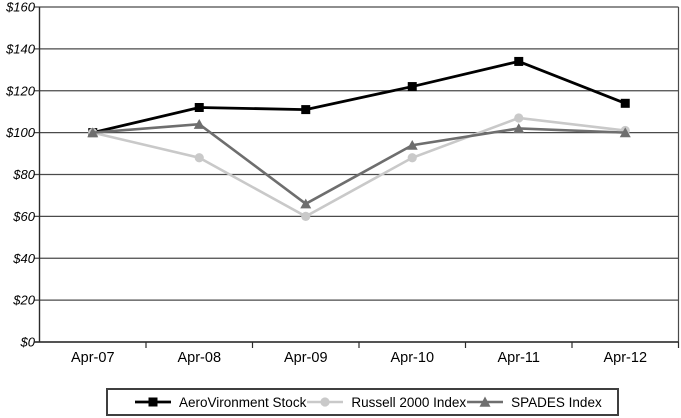 The height and width of the screenshot is (418, 681). I want to click on y-tick-label: $160, so click(20, 7).